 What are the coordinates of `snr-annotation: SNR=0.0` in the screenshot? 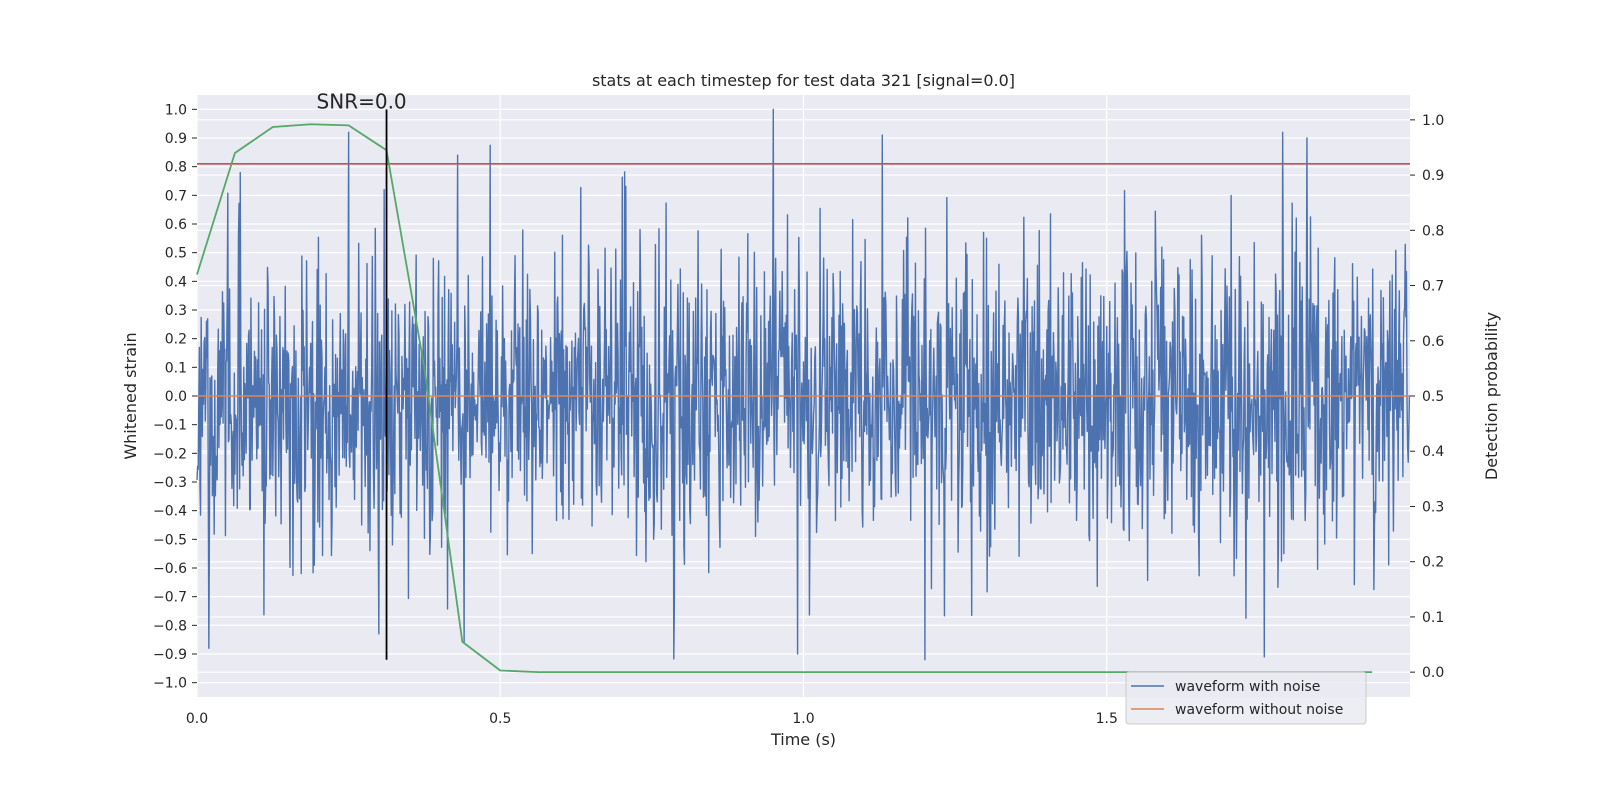 It's located at (362, 101).